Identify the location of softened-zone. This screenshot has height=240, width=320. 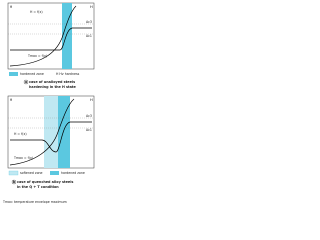
(51, 132).